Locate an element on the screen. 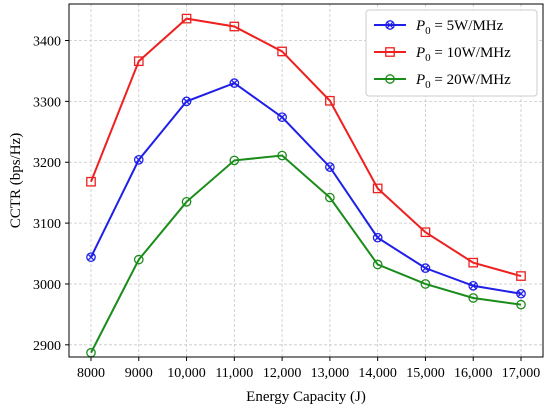 The image size is (550, 409). legend-label: P0 = 5W/MHz is located at coordinates (459, 27).